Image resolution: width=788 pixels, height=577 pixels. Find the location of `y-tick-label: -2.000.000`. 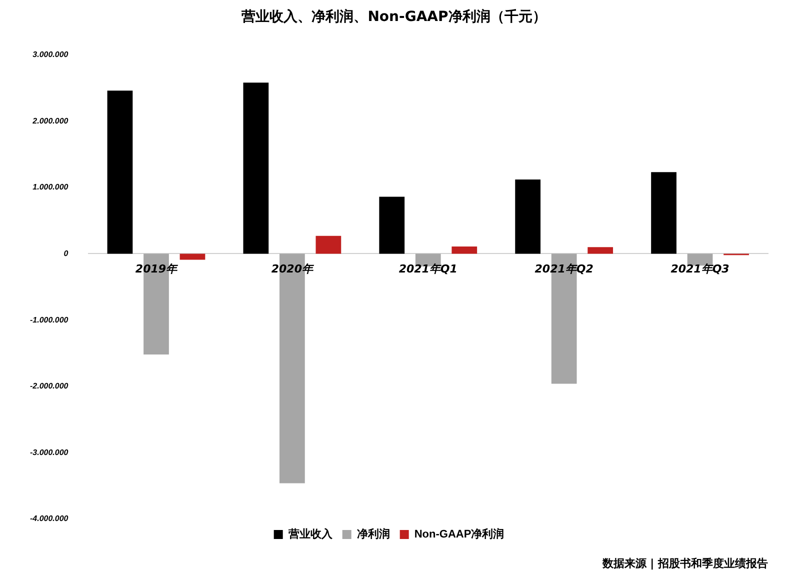

y-tick-label: -2.000.000 is located at coordinates (49, 386).